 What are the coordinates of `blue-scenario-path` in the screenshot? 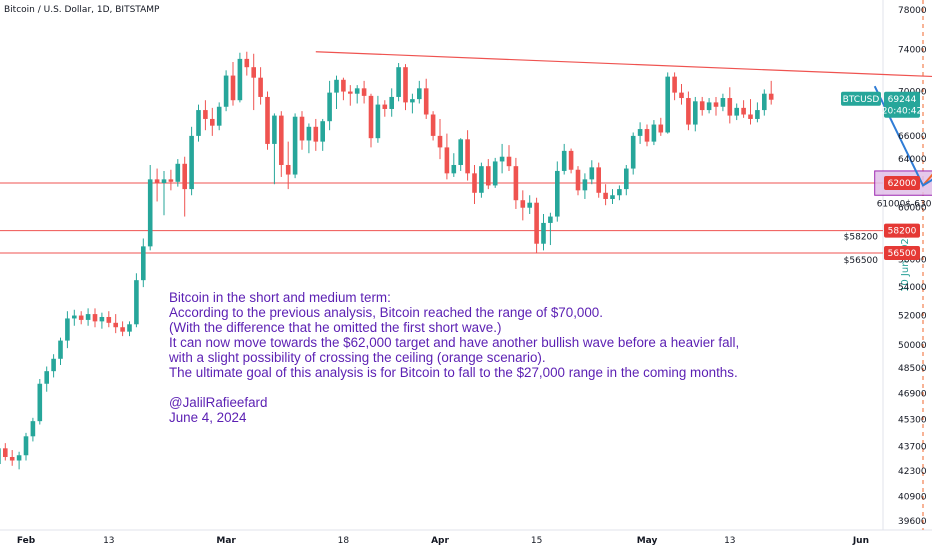 It's located at (902, 136).